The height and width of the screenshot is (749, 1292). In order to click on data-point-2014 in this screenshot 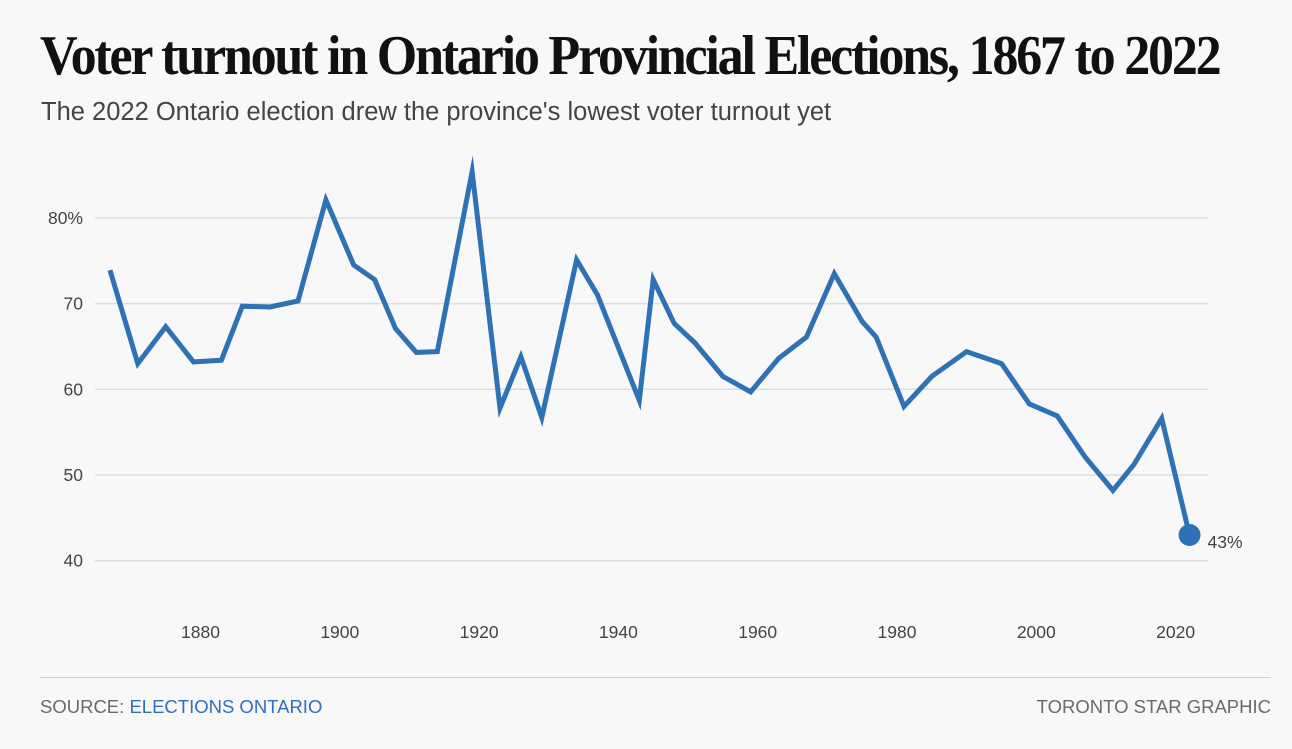, I will do `click(1133, 464)`.